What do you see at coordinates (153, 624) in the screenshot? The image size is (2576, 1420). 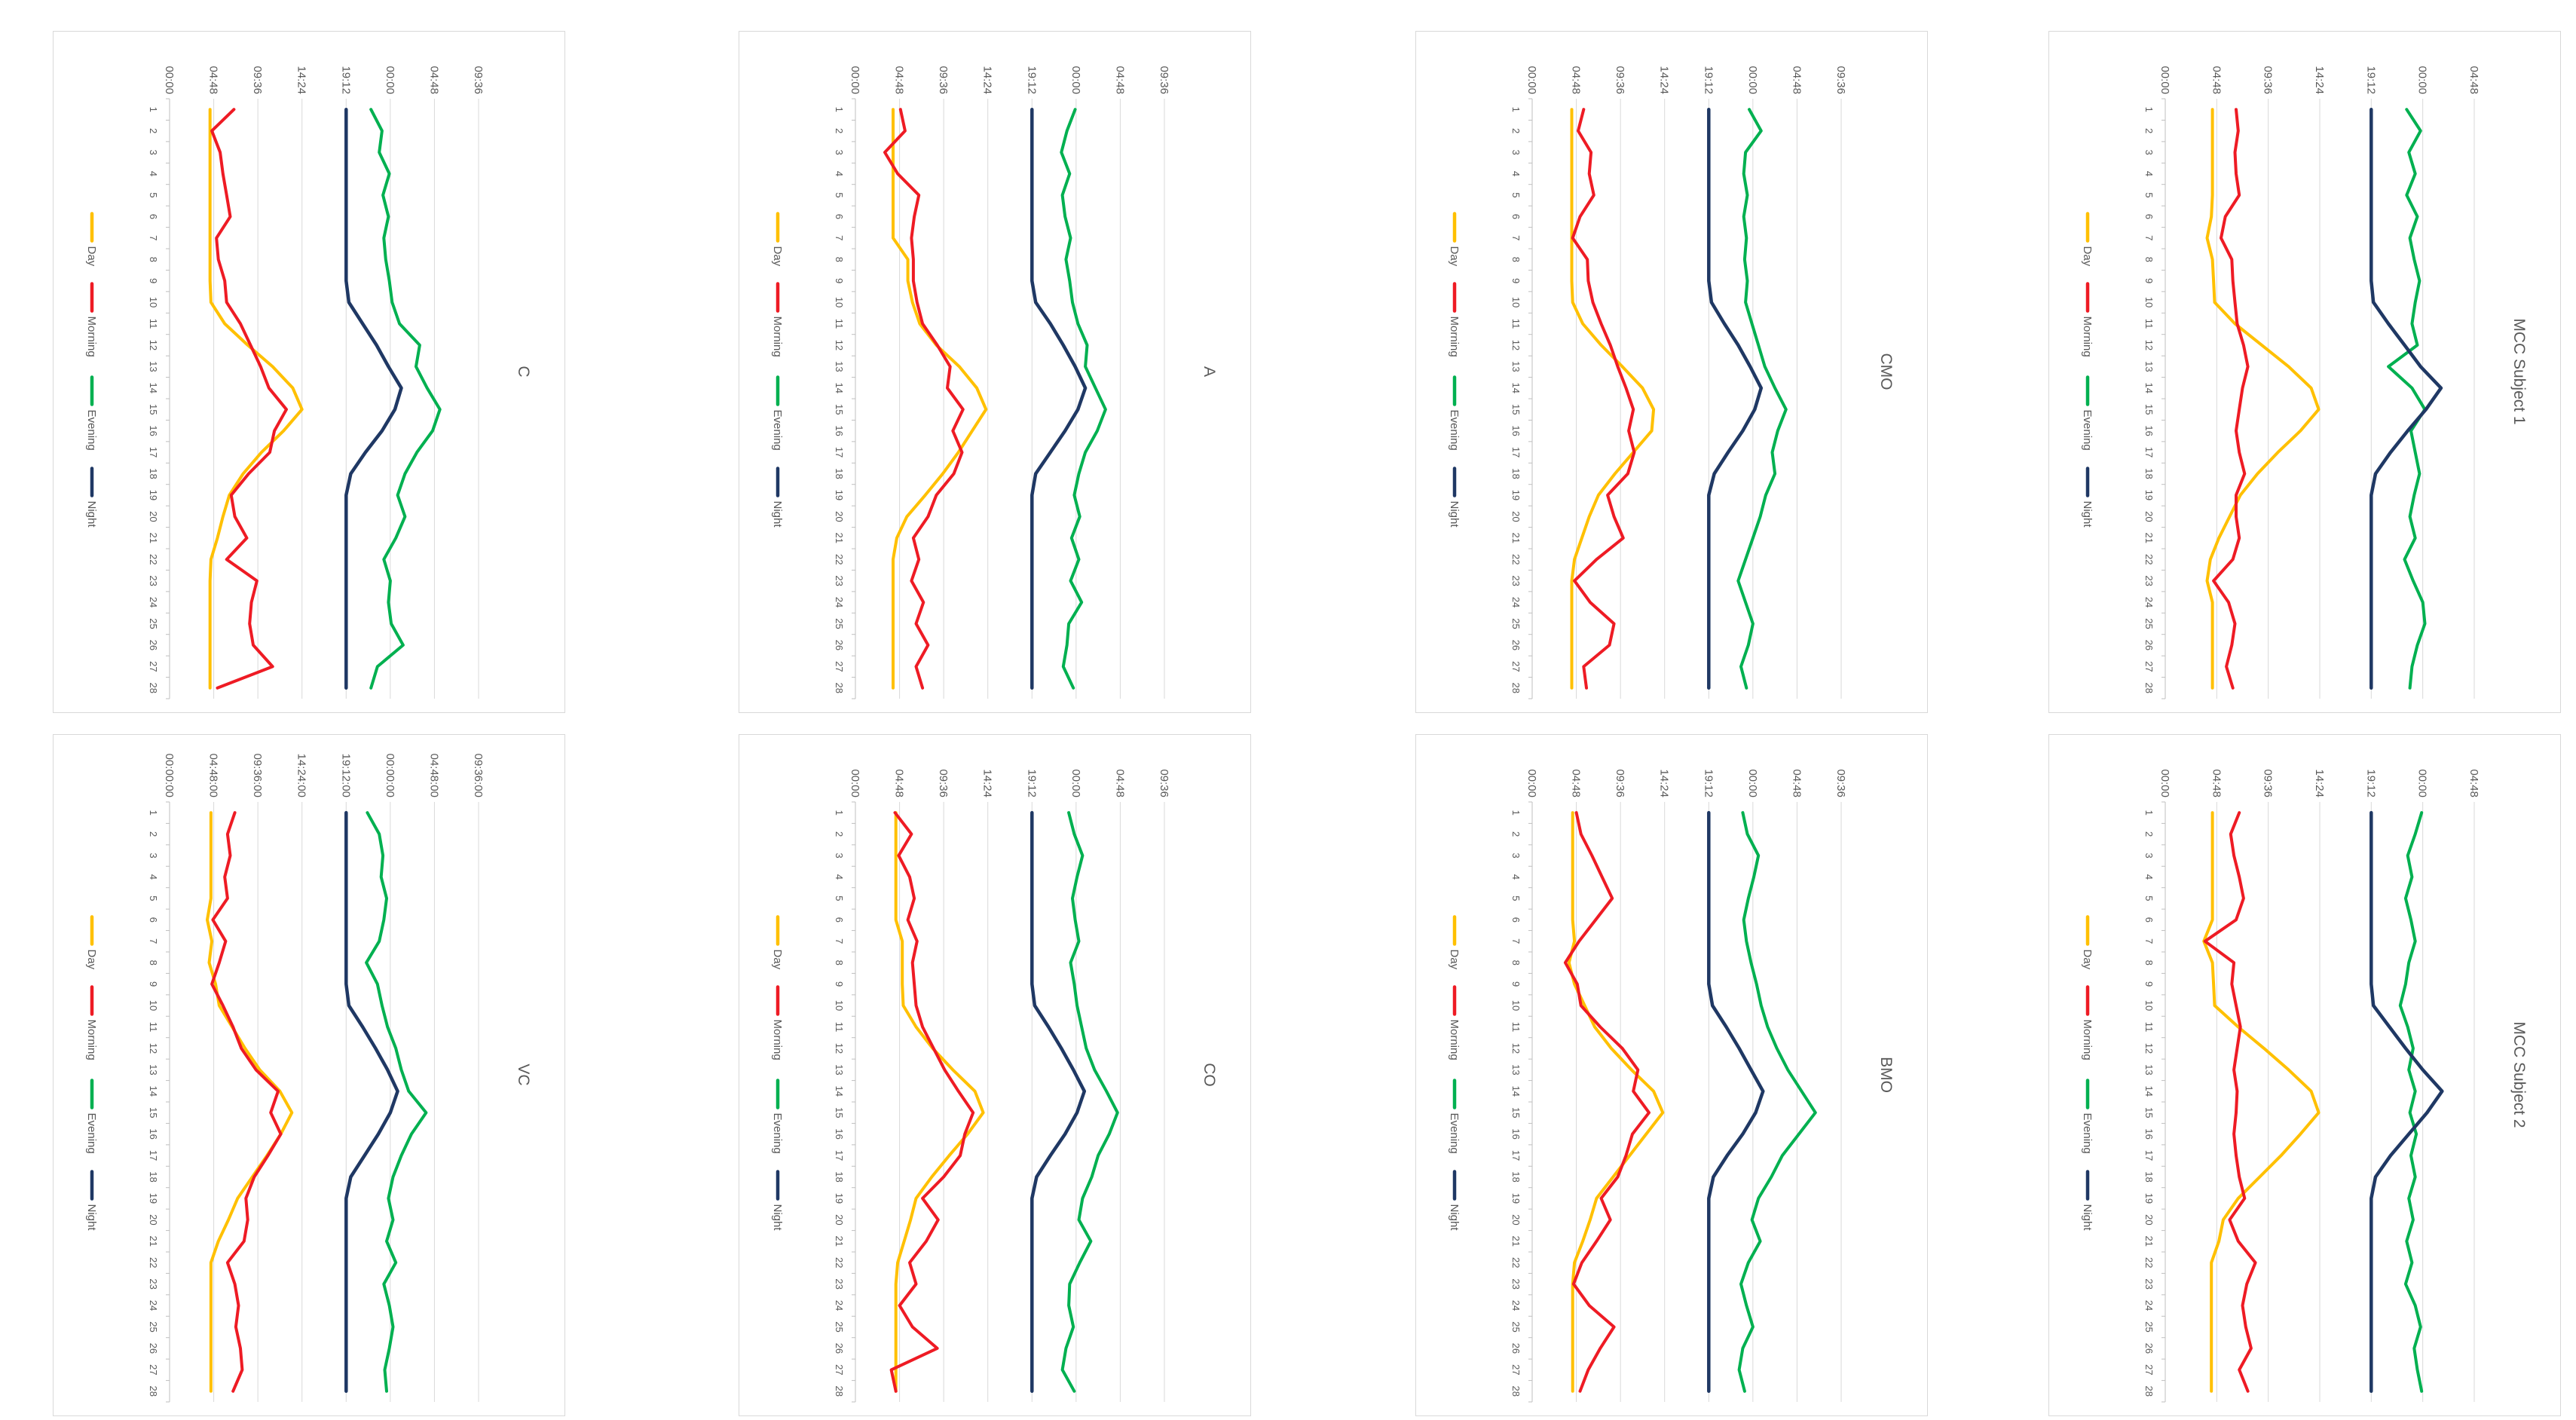 I see `day-axis-label: 25` at bounding box center [153, 624].